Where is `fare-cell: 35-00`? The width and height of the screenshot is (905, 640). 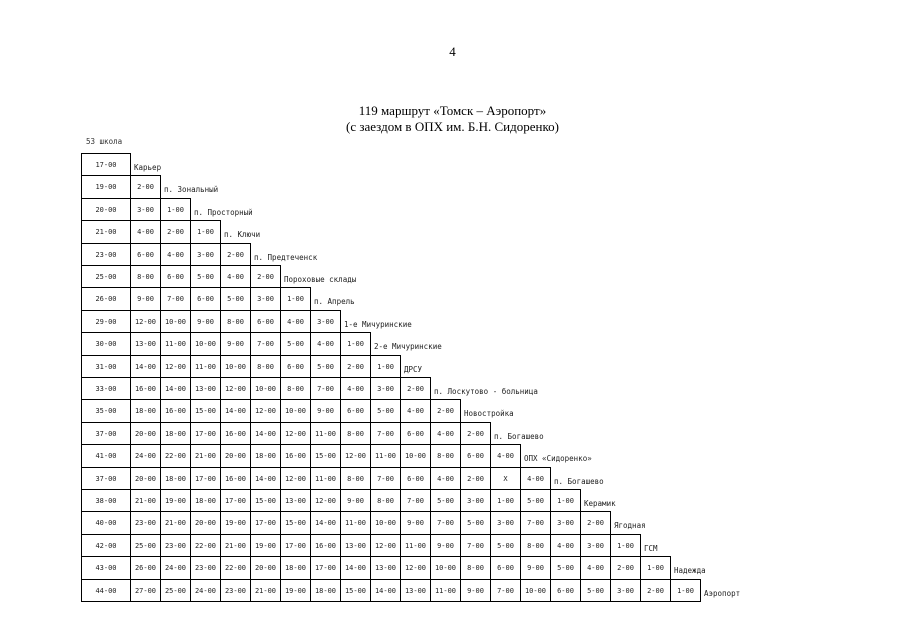
fare-cell: 35-00 is located at coordinates (106, 411).